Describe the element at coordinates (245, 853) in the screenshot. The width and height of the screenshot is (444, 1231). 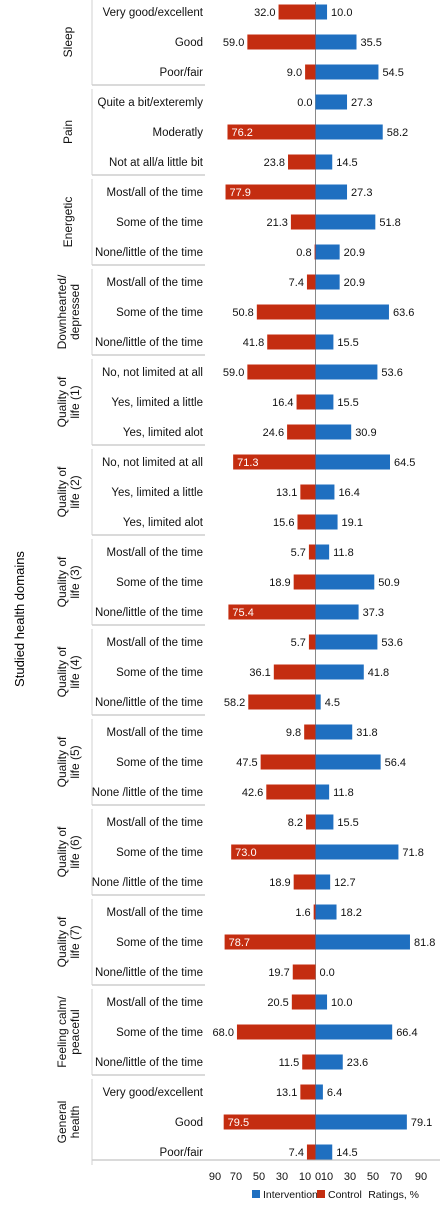
I see `control-value-label: 73.0` at that location.